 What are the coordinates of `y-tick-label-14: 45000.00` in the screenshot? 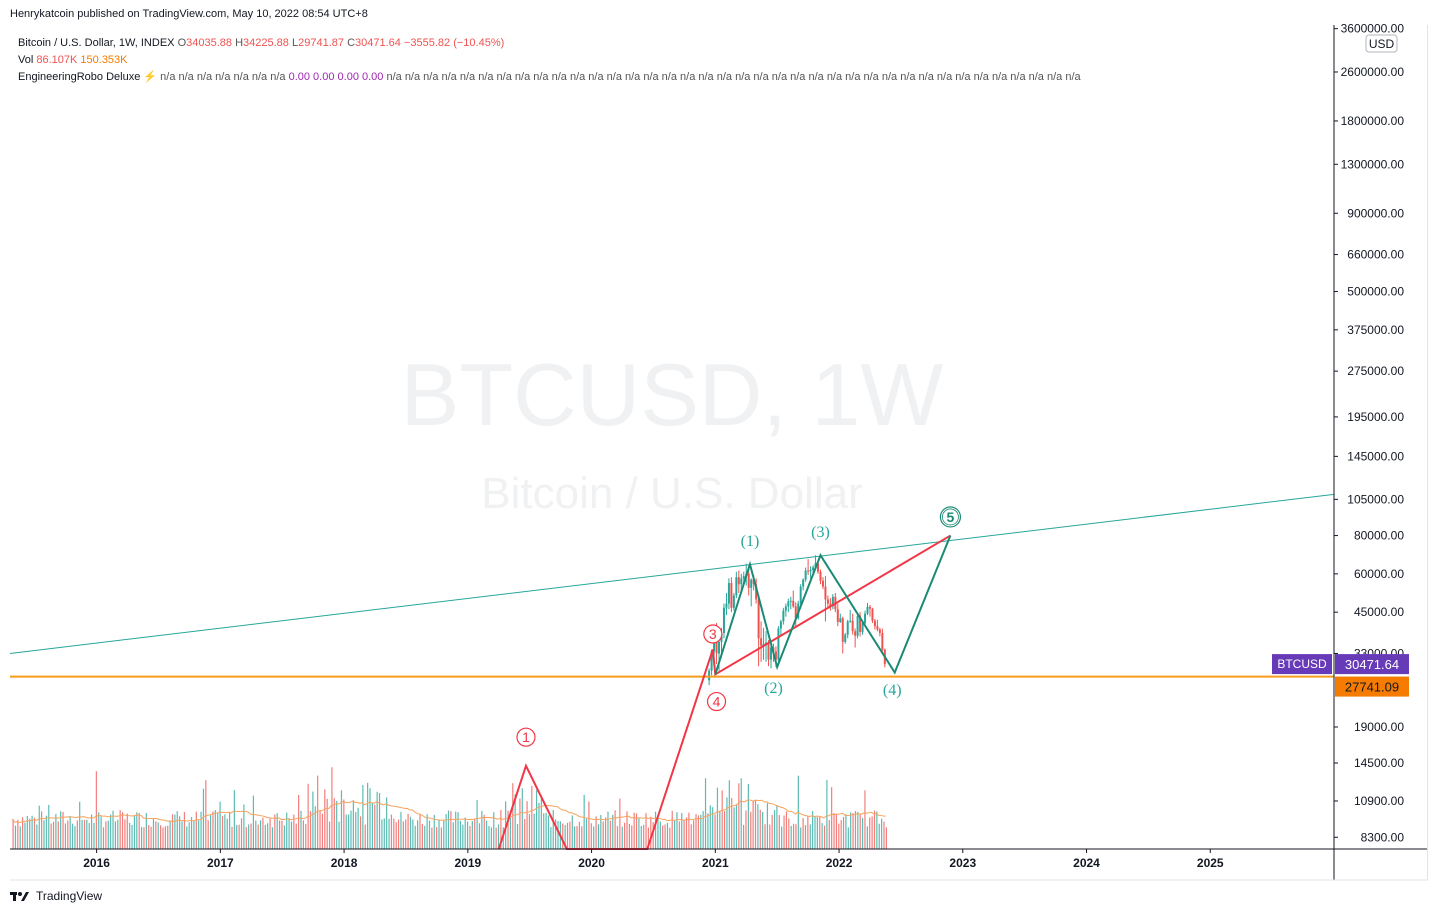 It's located at (1379, 612).